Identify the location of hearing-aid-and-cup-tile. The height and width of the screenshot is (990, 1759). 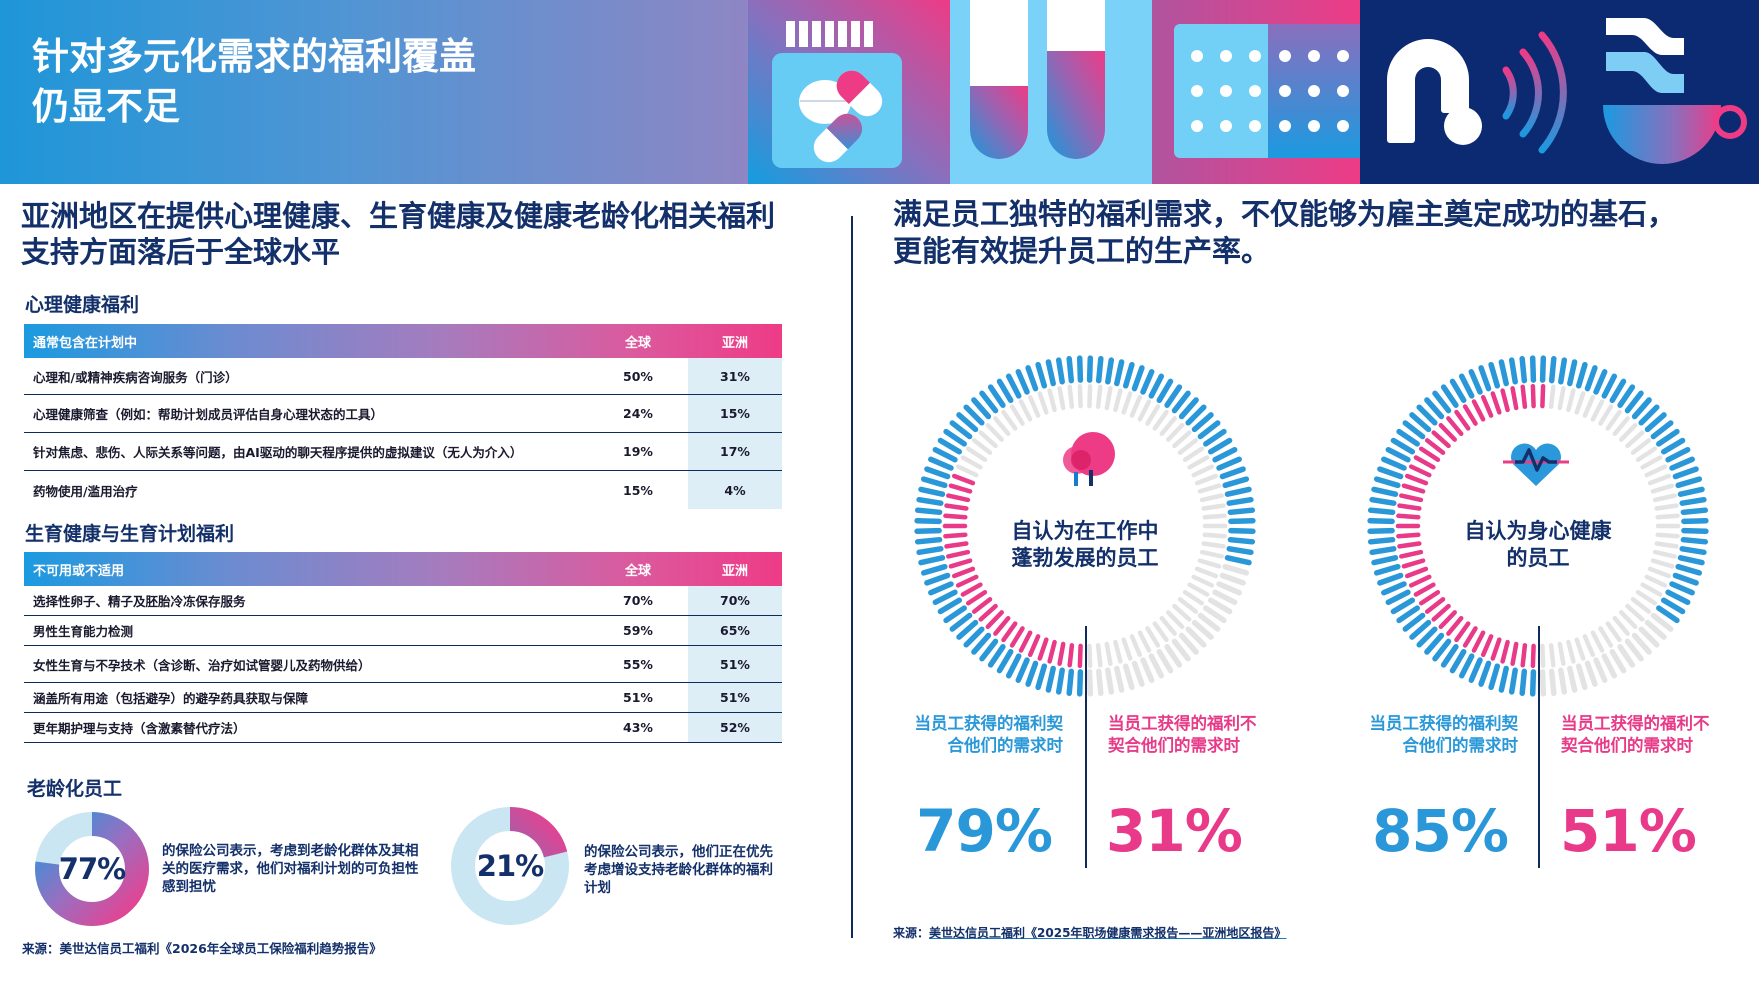
(1559, 92).